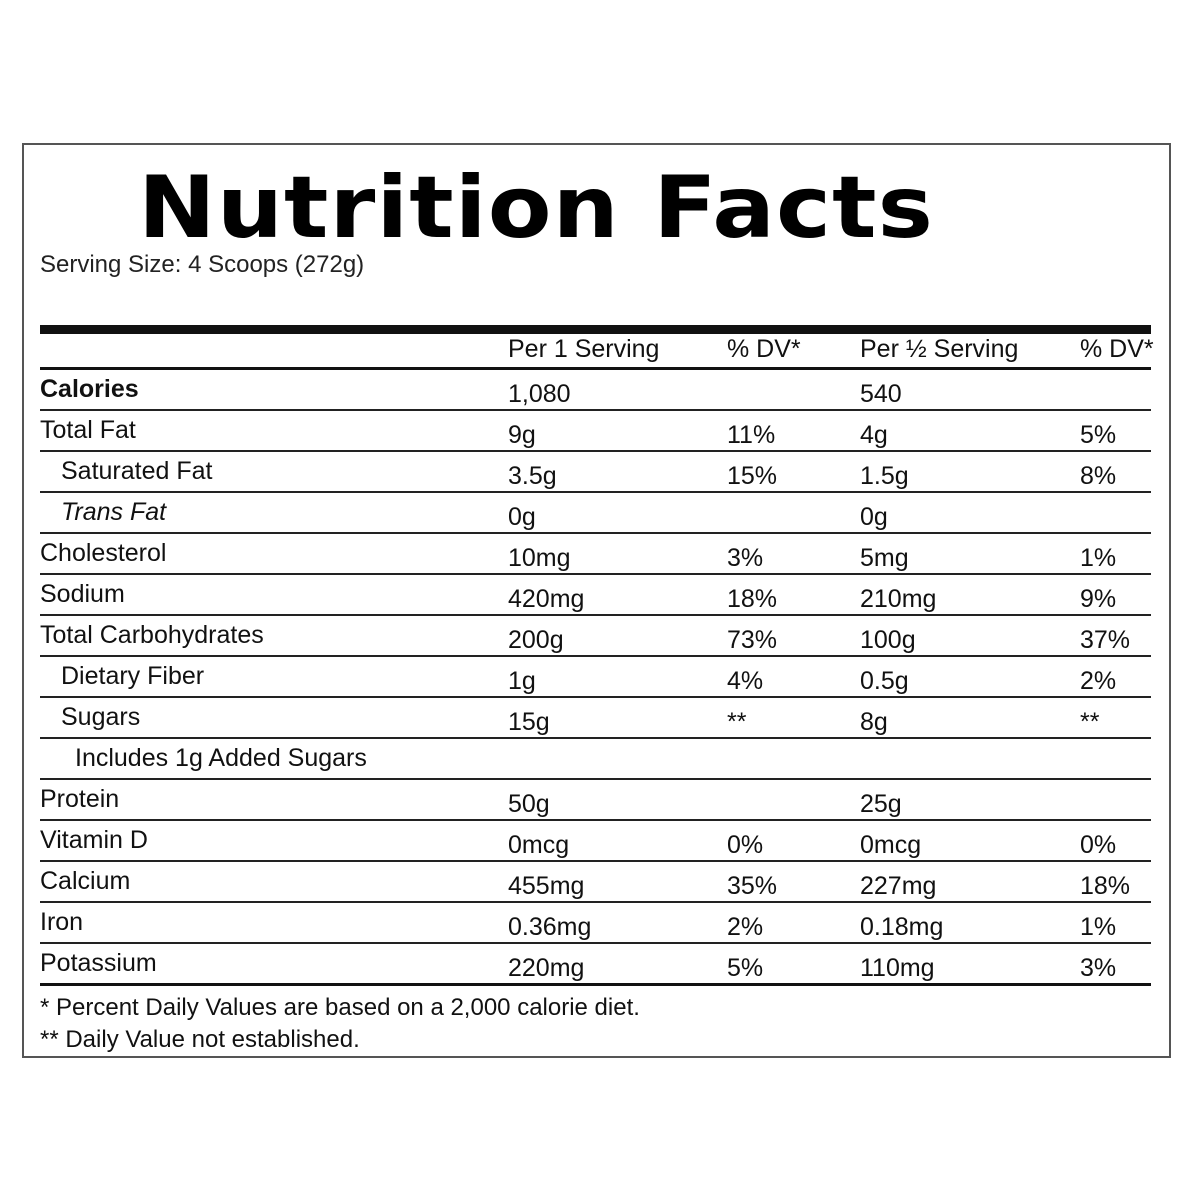 The height and width of the screenshot is (1200, 1200). I want to click on nutrient-row-calcium: Calcium 455mg 35% 227mg 18%, so click(595, 882).